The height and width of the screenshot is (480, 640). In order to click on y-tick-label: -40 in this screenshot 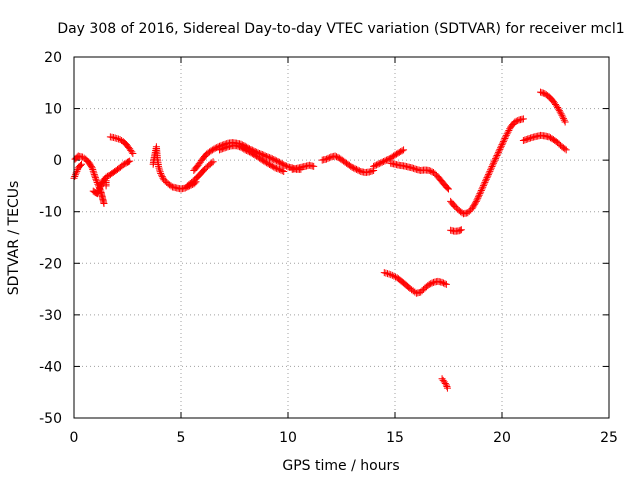, I will do `click(50, 367)`.